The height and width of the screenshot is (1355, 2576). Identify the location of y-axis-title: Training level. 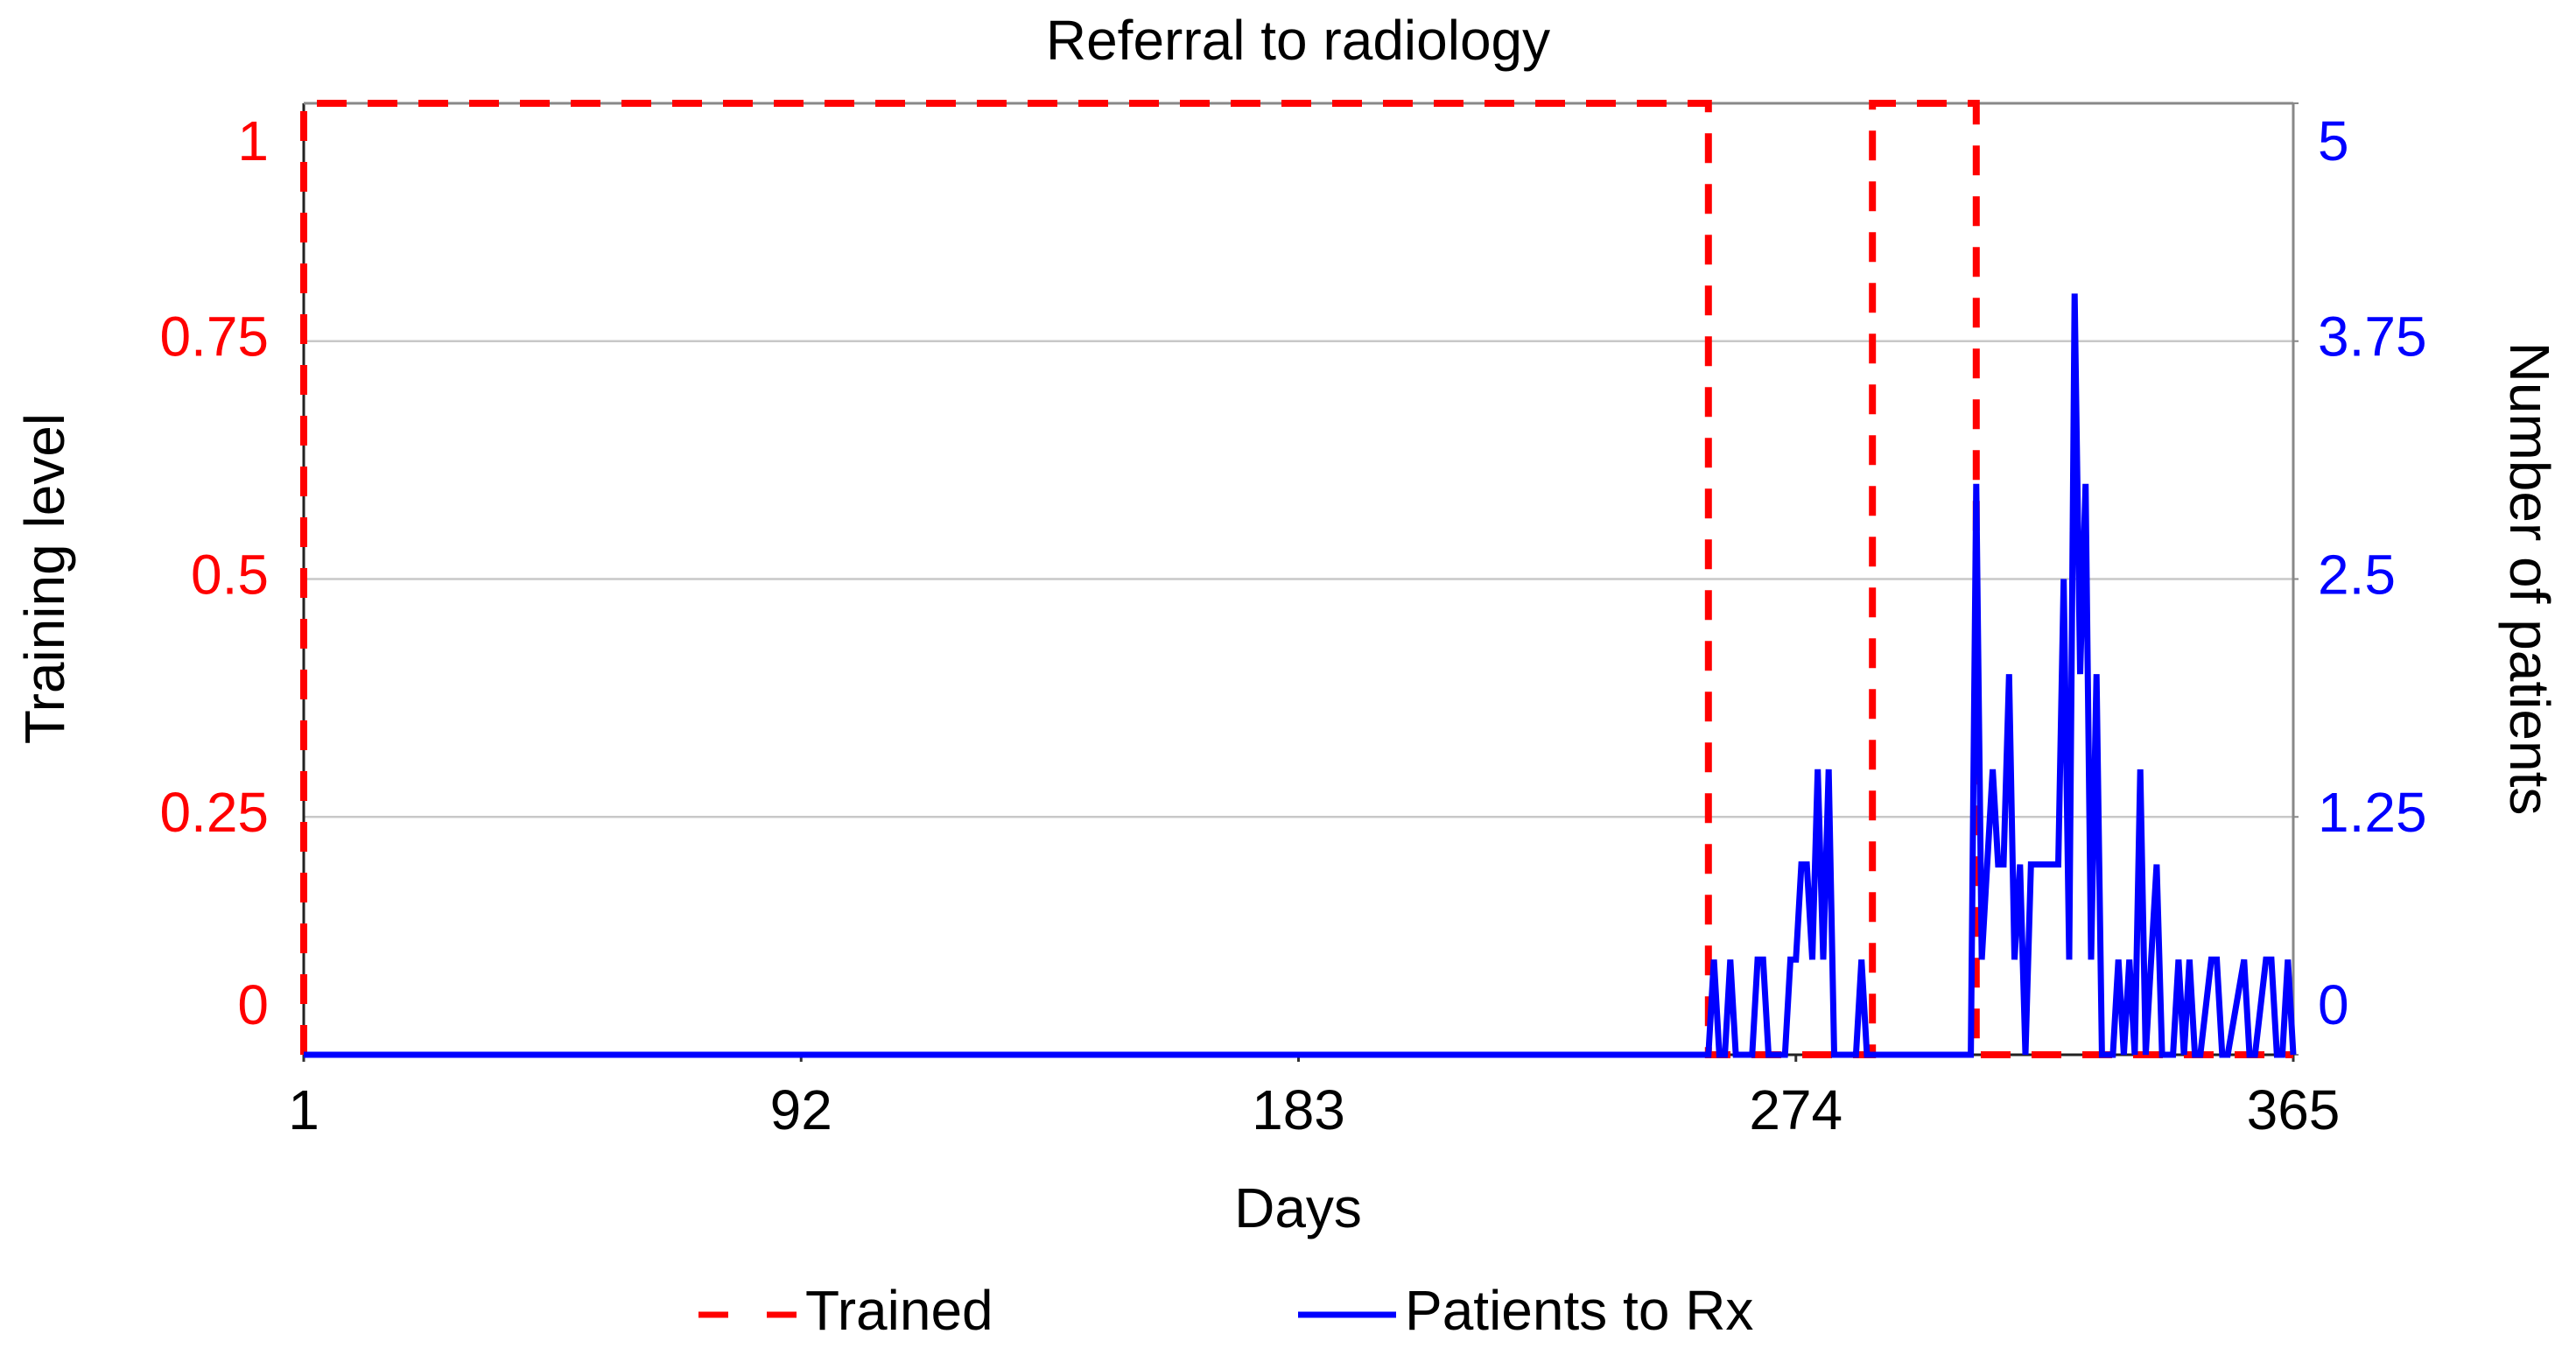
(45, 578).